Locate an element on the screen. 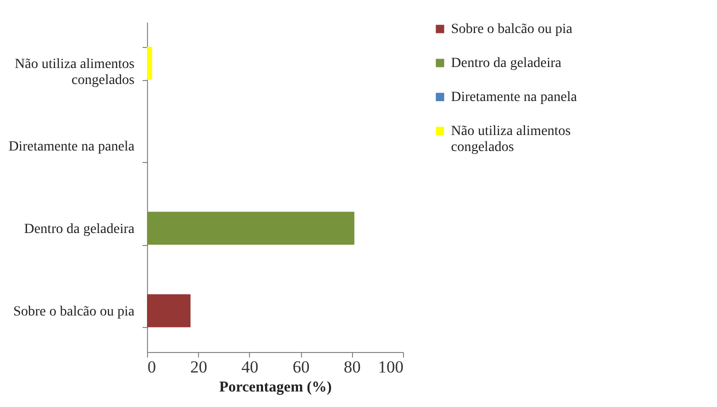 The height and width of the screenshot is (407, 717). x-axis-title: Porcentagem (%) is located at coordinates (275, 388).